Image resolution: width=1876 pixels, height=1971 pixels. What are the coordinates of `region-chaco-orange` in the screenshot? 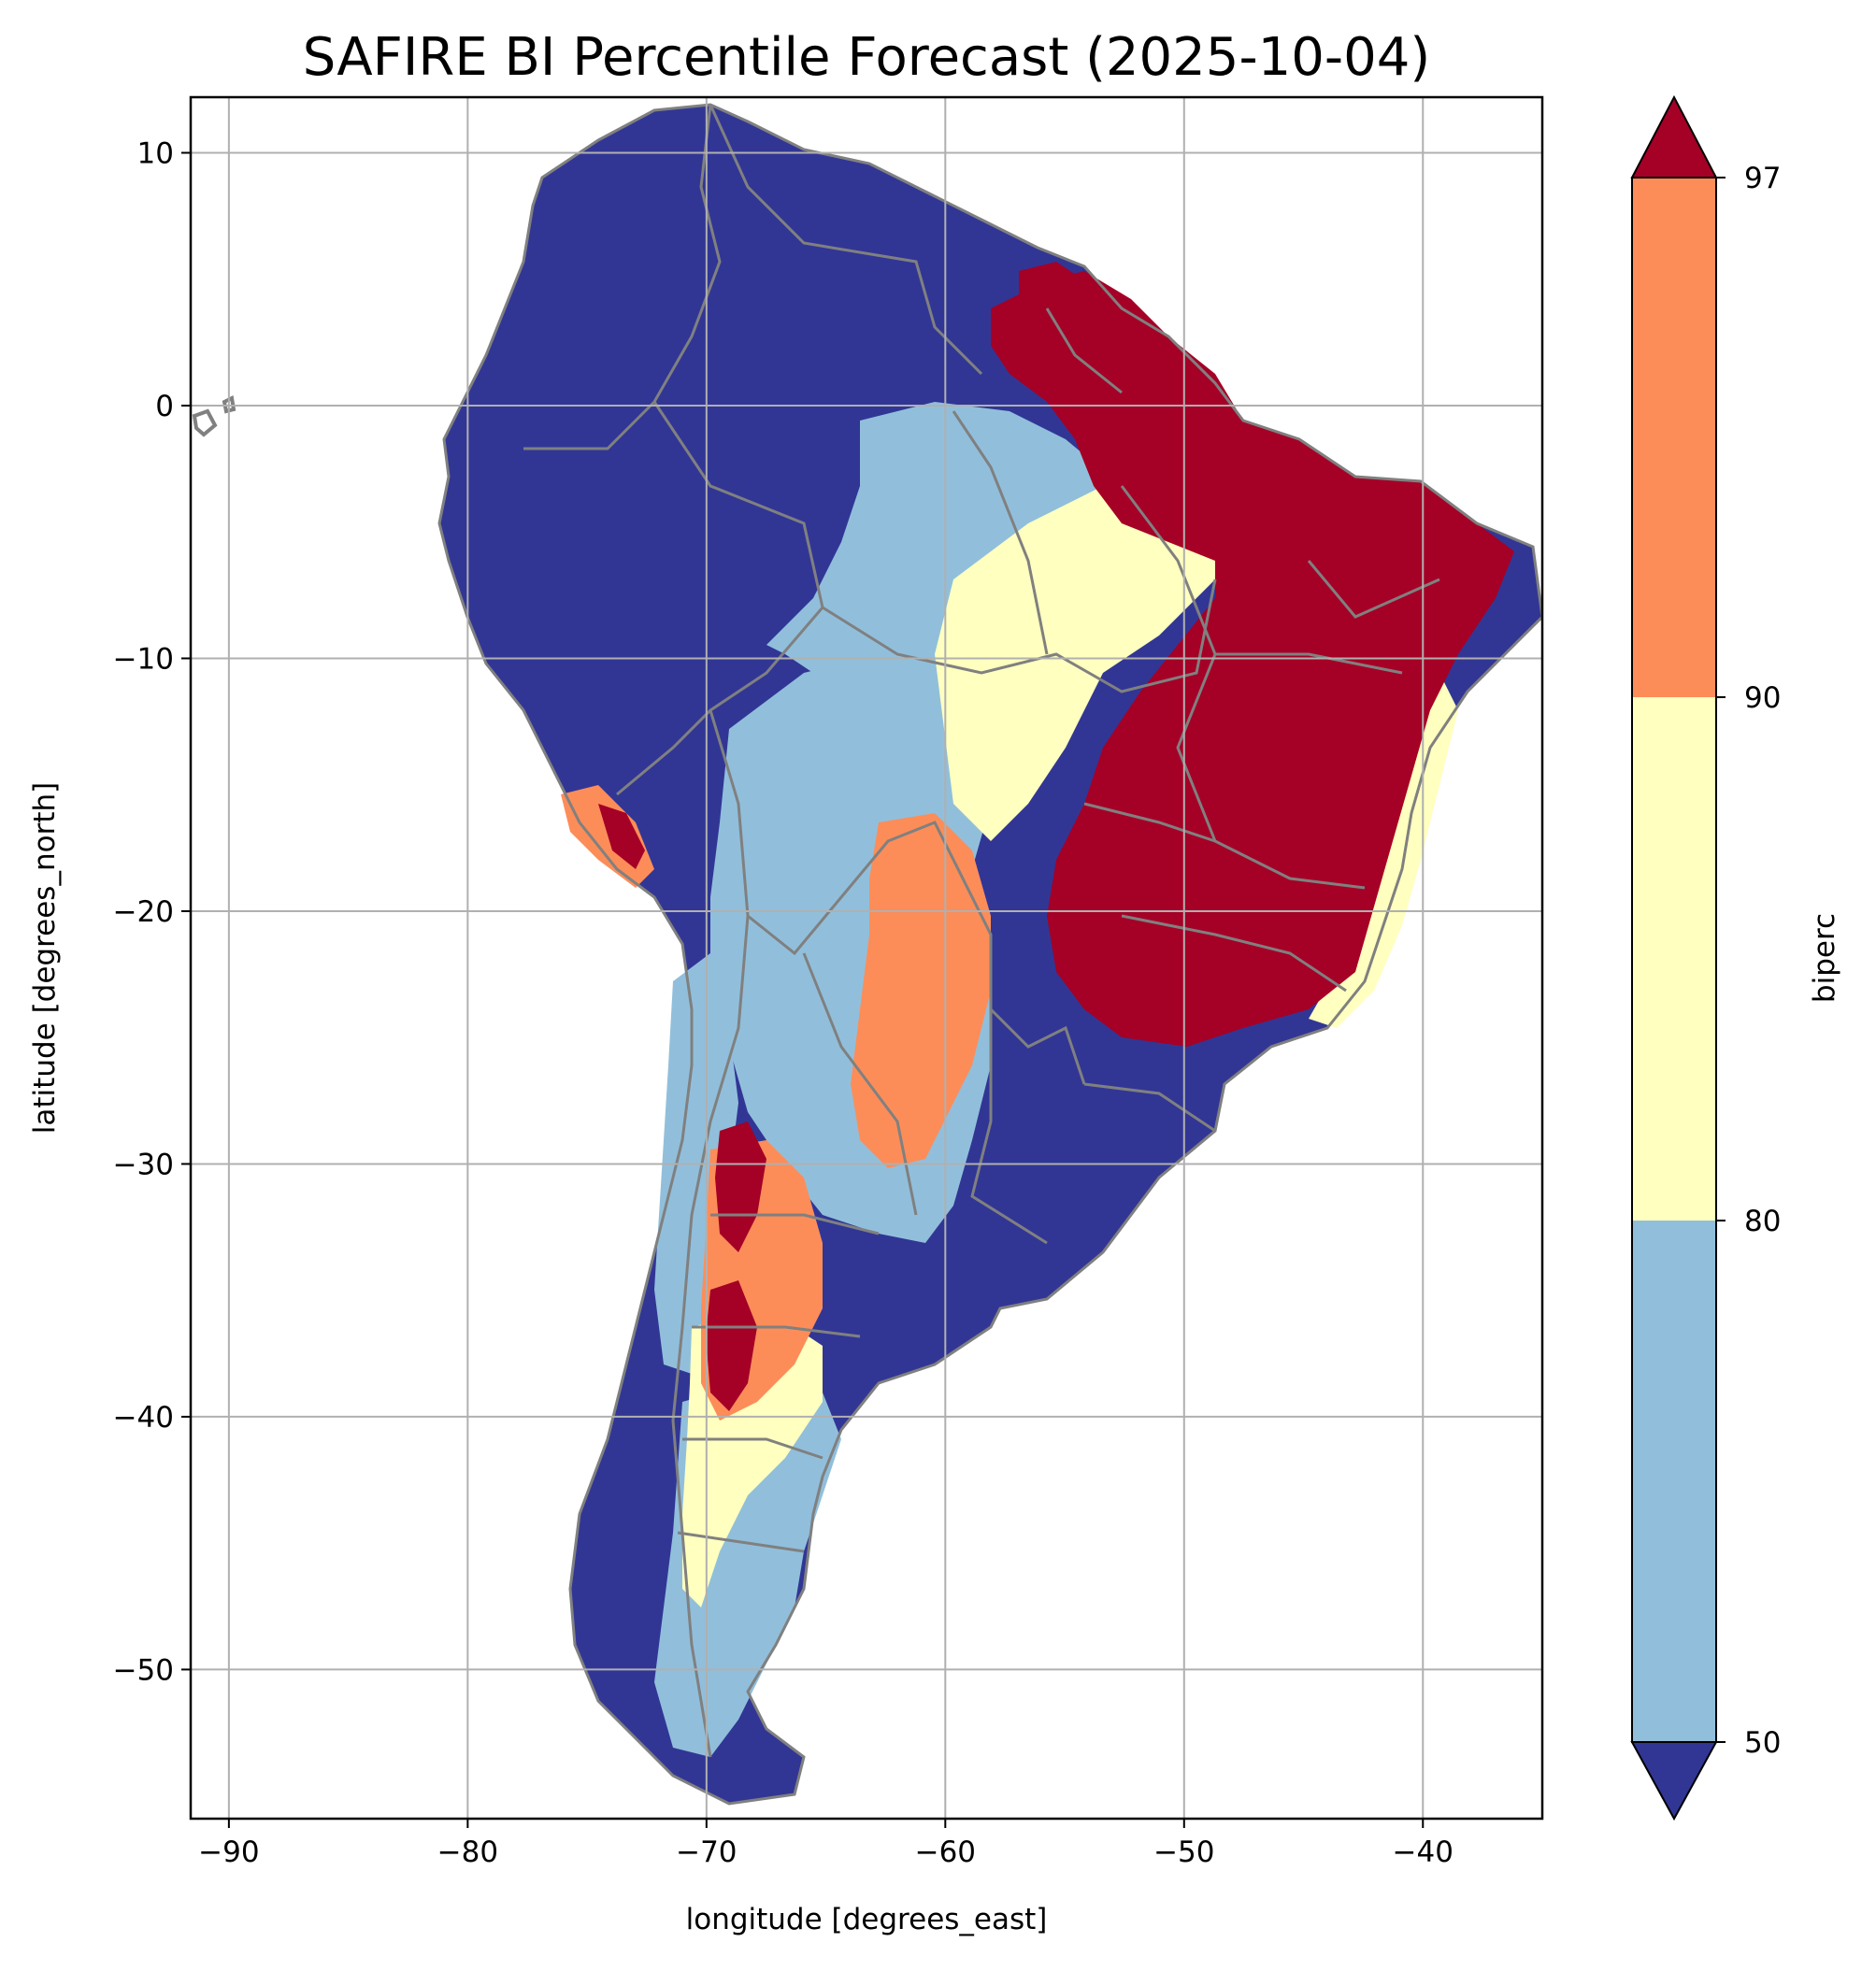 It's located at (921, 991).